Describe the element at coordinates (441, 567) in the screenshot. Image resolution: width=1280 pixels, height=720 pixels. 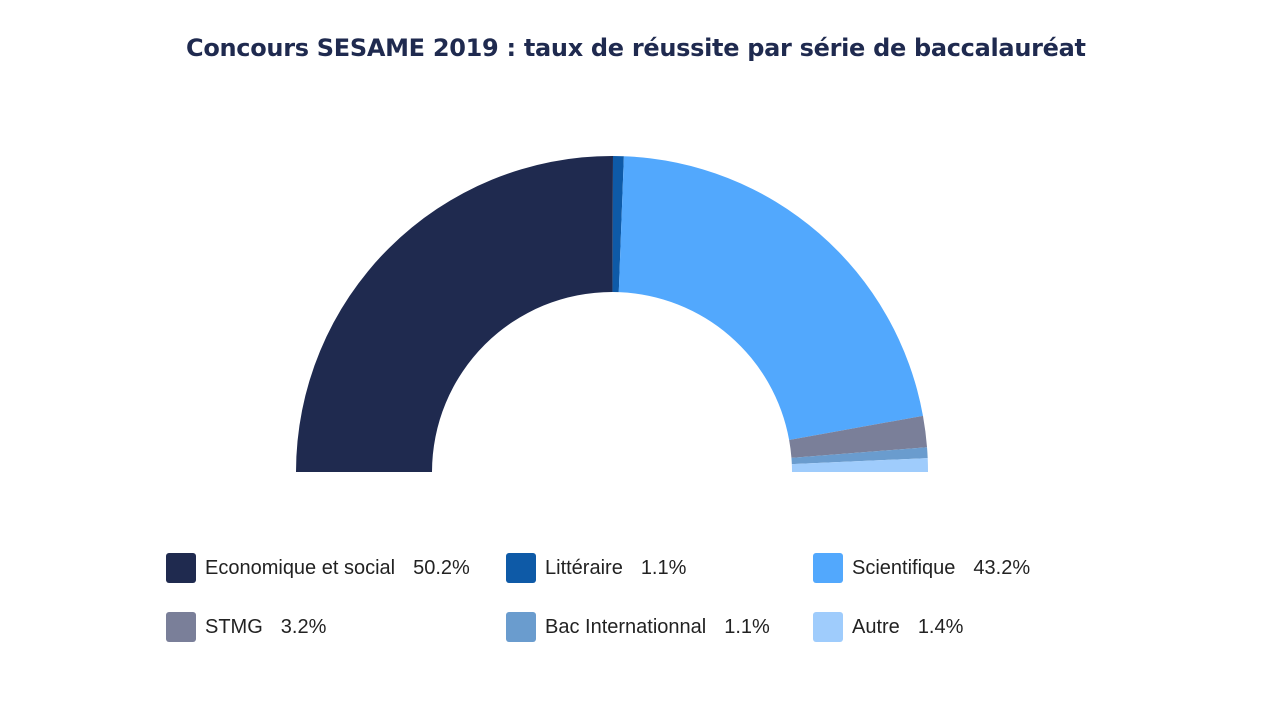
I see `legend-value: 50.2%` at that location.